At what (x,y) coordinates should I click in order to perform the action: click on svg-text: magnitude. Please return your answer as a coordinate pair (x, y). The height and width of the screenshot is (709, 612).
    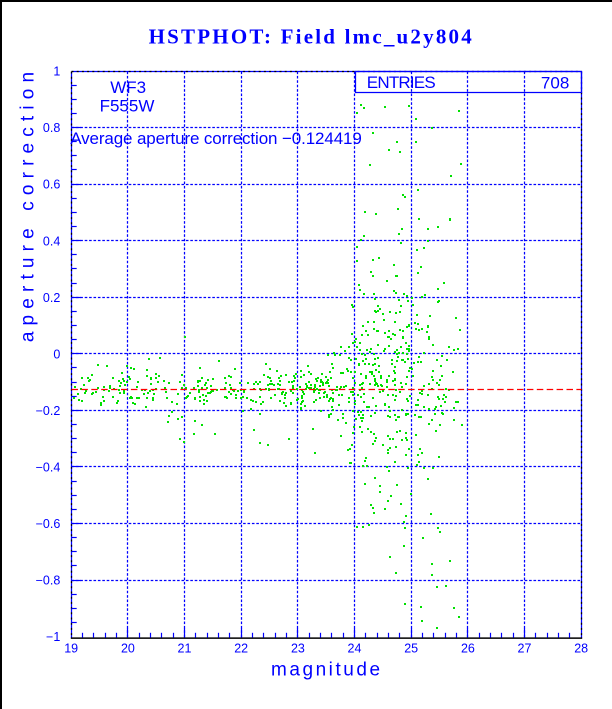
    Looking at the image, I should click on (327, 670).